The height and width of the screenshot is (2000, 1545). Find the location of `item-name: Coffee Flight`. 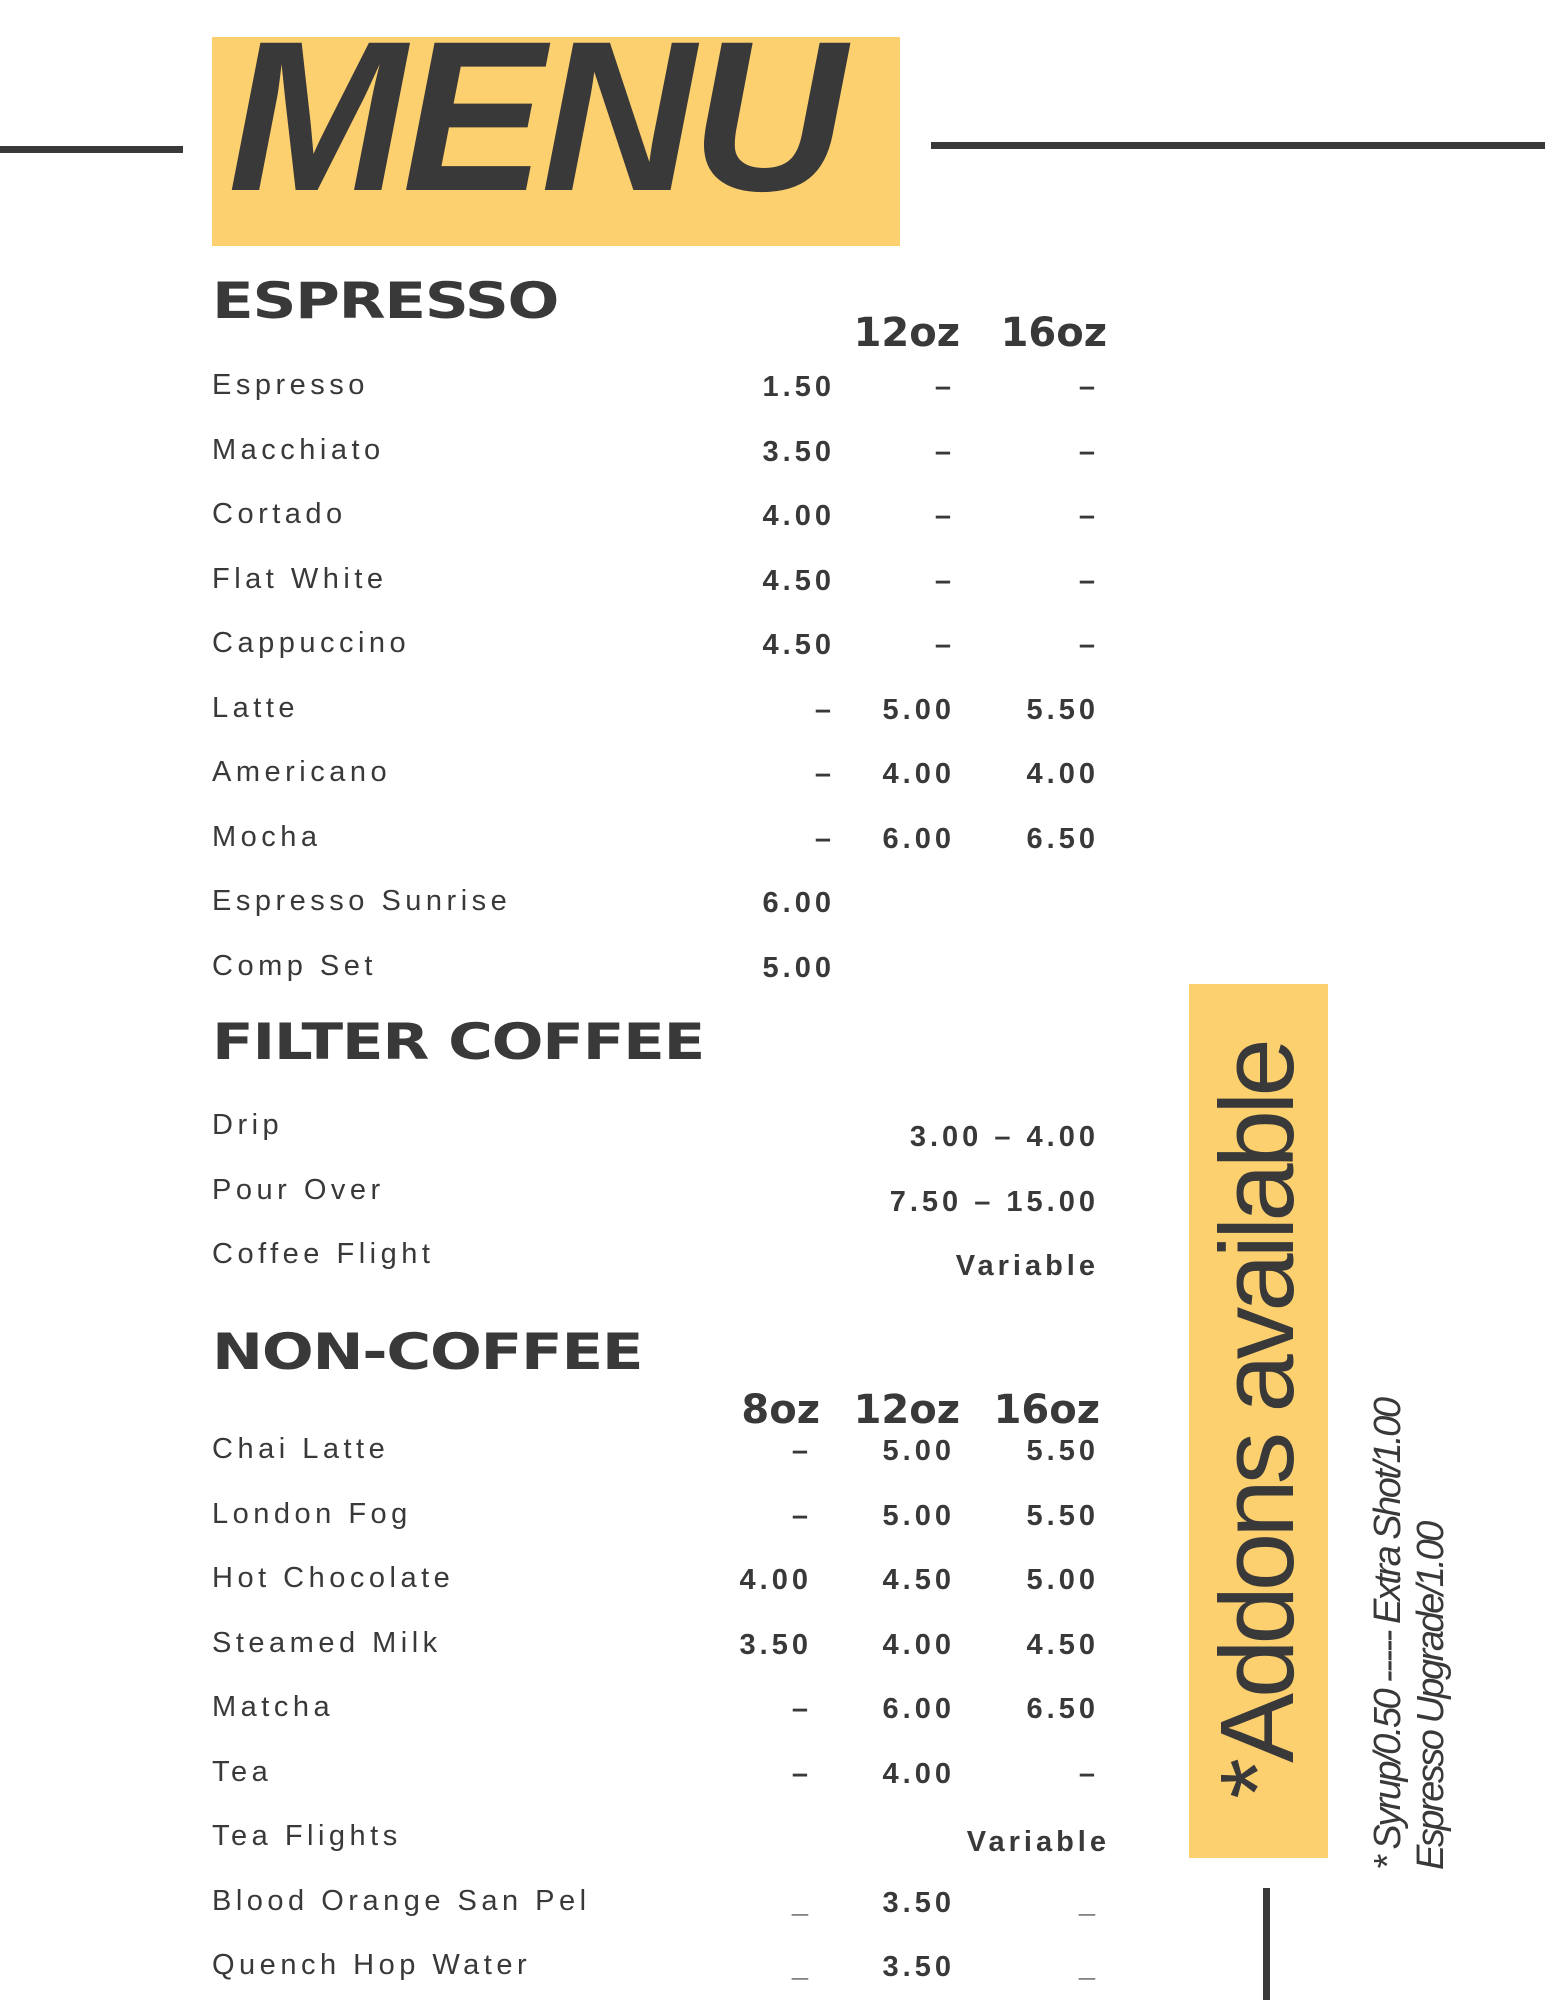

item-name: Coffee Flight is located at coordinates (323, 1254).